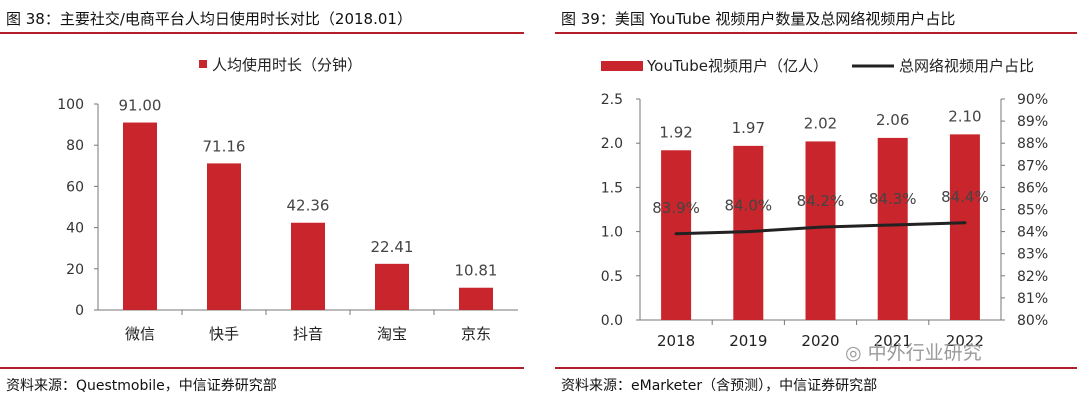 The height and width of the screenshot is (403, 1080). What do you see at coordinates (476, 271) in the screenshot?
I see `bar-value-label: 10.81` at bounding box center [476, 271].